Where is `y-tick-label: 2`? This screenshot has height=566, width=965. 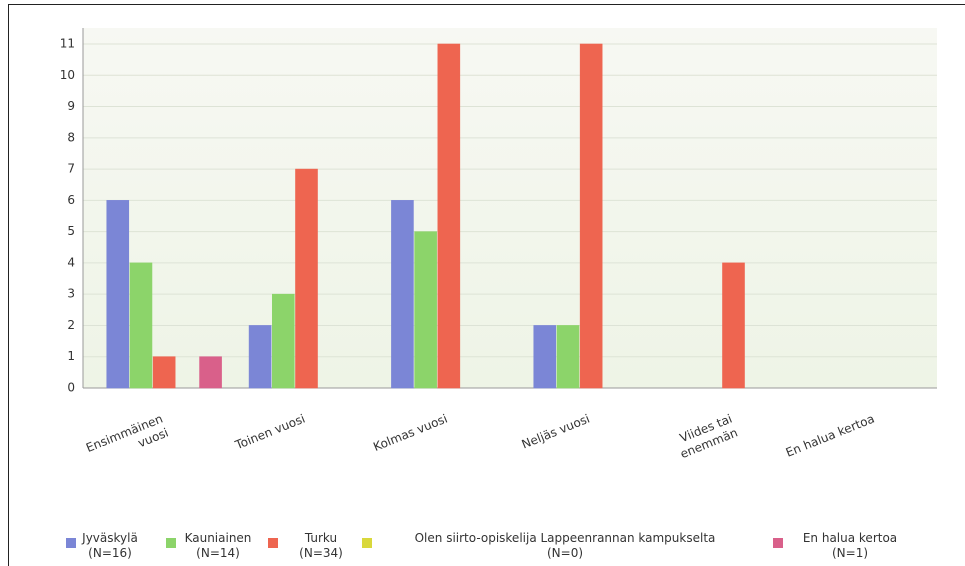
y-tick-label: 2 is located at coordinates (71, 325).